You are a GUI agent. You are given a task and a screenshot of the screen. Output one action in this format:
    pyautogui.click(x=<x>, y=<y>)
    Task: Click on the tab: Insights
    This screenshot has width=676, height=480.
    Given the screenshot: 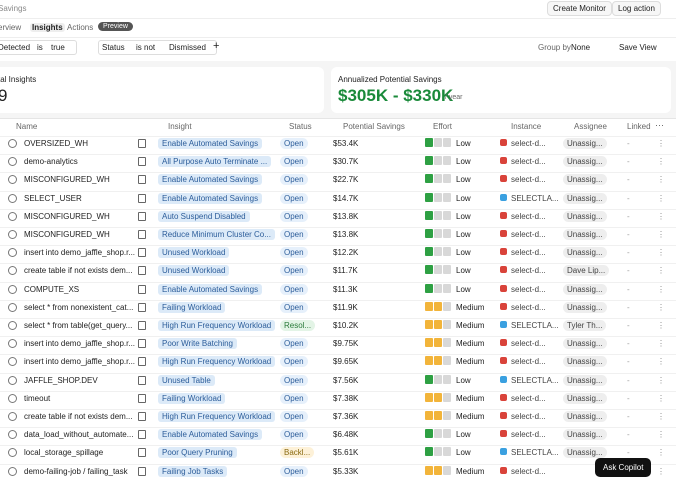 What is the action you would take?
    pyautogui.click(x=47, y=27)
    